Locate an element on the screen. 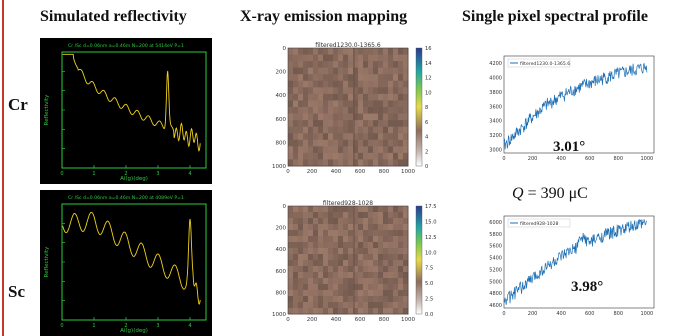  x-tick-label: 4 is located at coordinates (189, 174).